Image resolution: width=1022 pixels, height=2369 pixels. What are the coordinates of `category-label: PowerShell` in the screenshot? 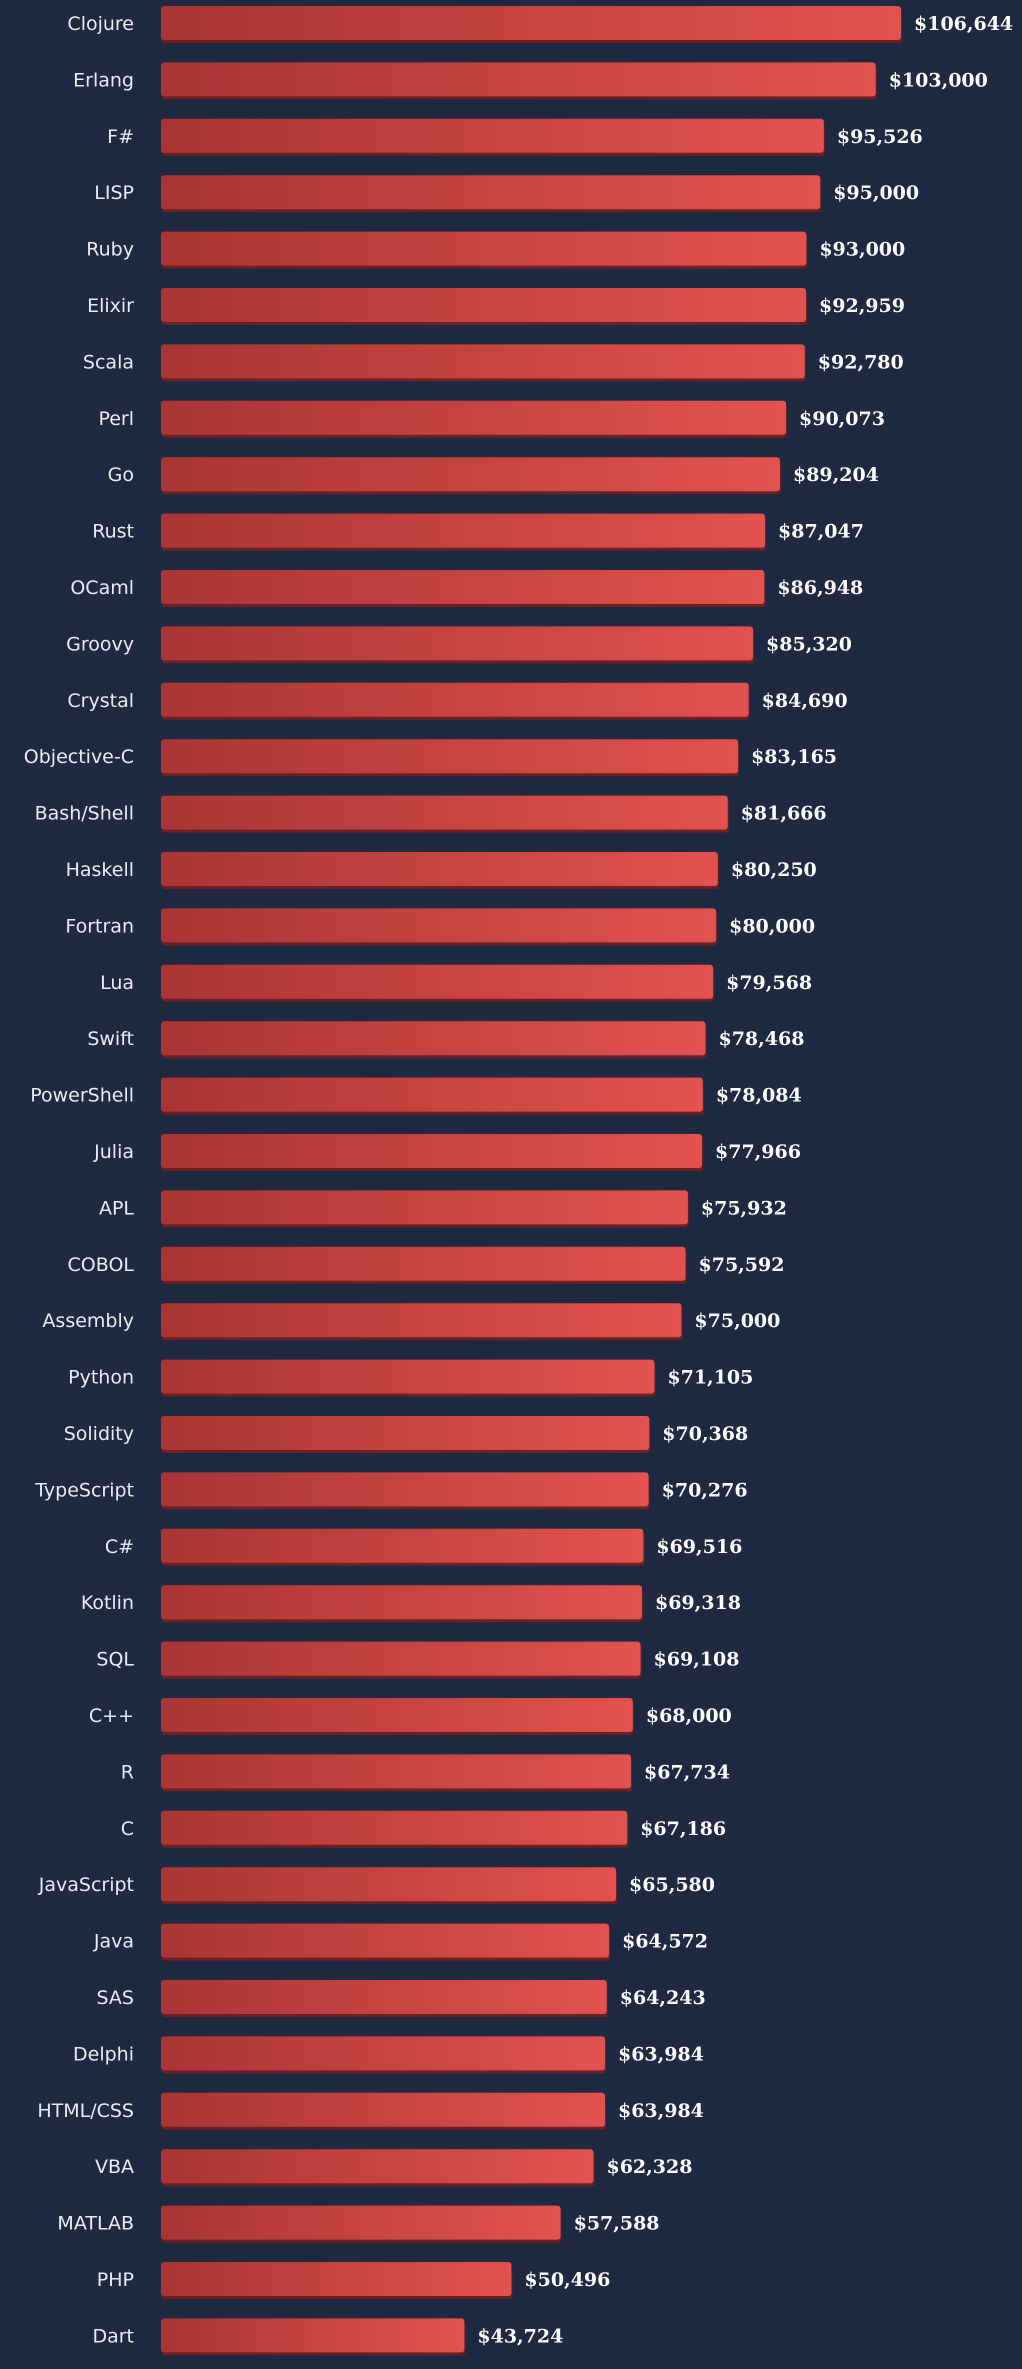 It's located at (82, 1096).